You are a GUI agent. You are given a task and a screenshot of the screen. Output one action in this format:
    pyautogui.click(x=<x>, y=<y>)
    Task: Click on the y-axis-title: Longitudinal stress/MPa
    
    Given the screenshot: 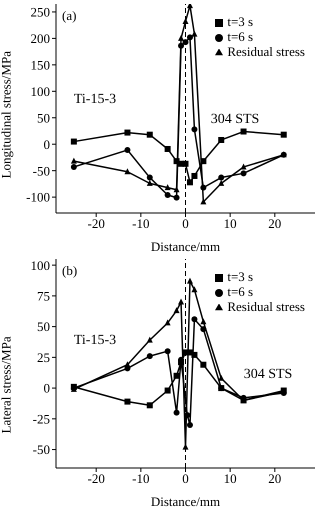 What is the action you would take?
    pyautogui.click(x=7, y=114)
    